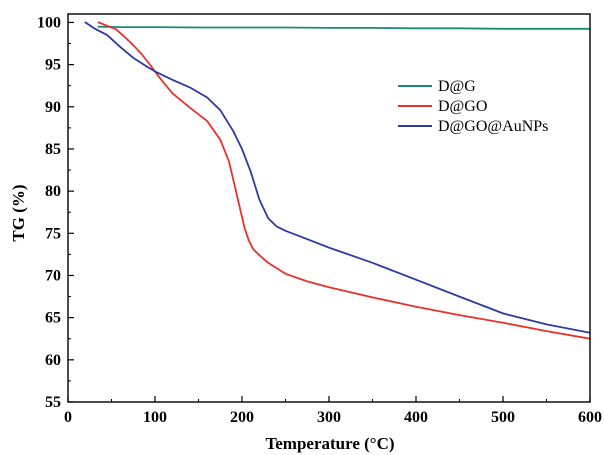 This screenshot has height=455, width=604. I want to click on x-tick-label-5: 500, so click(503, 417).